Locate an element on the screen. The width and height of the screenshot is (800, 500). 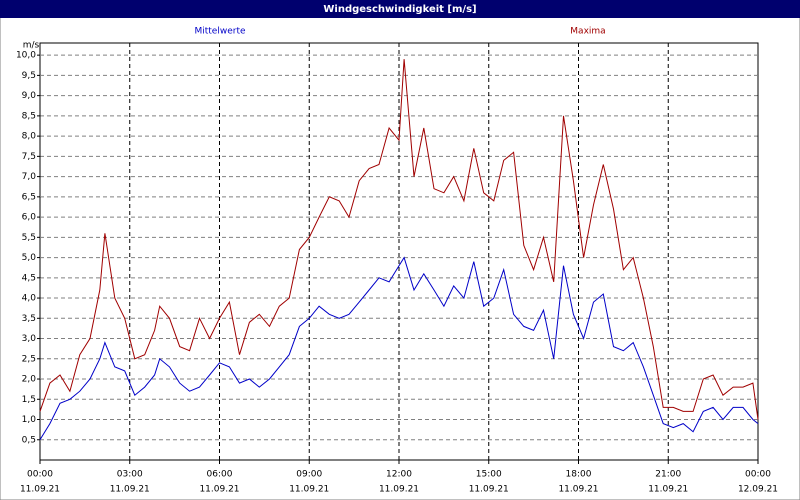
x-tick-label: 06:00 is located at coordinates (220, 475).